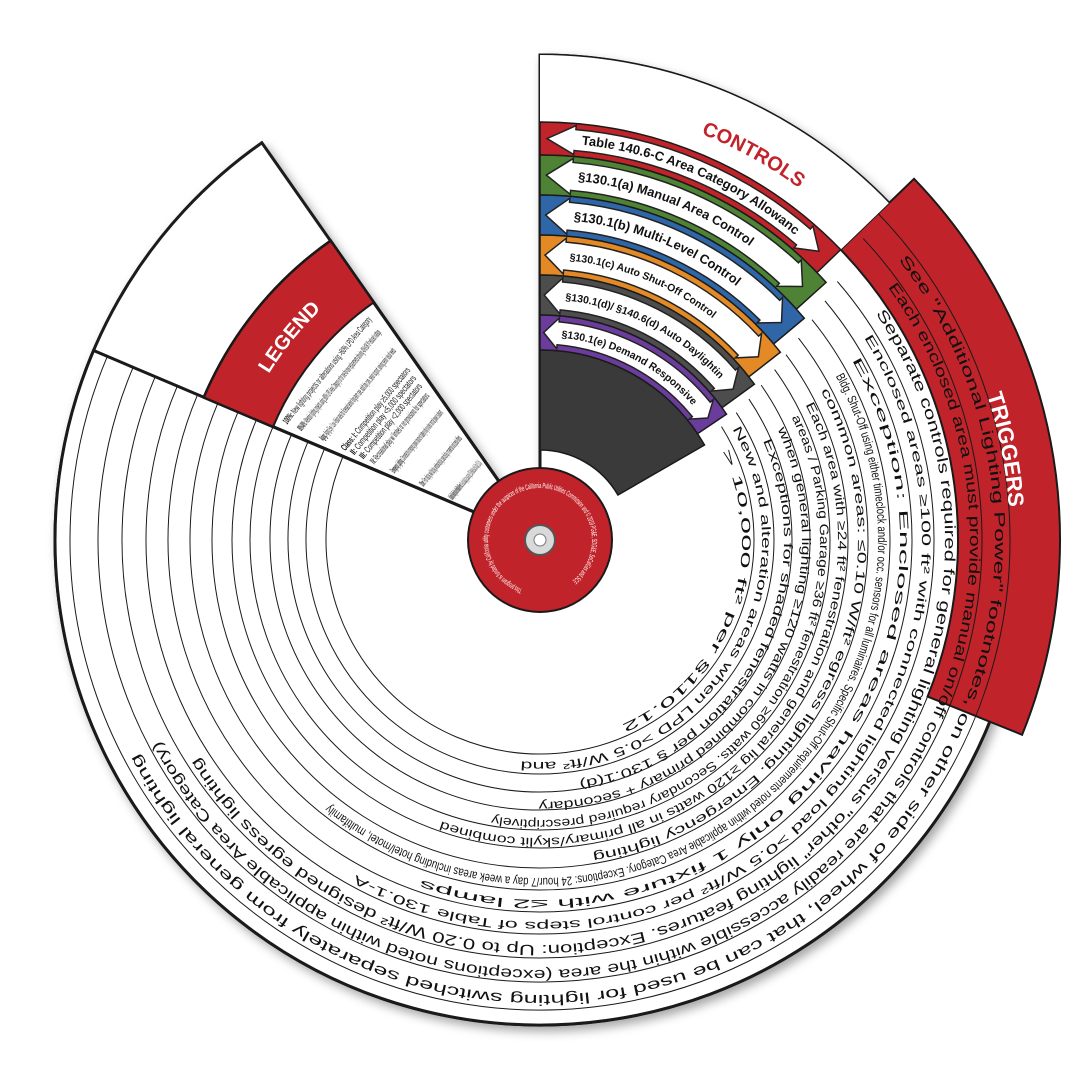 The image size is (1080, 1080). I want to click on legend-key: Other:, so click(423, 483).